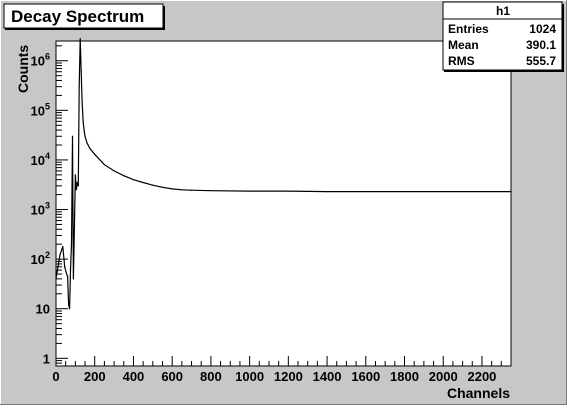 This screenshot has width=567, height=410. What do you see at coordinates (40, 258) in the screenshot?
I see `y-tick-label: 10²` at bounding box center [40, 258].